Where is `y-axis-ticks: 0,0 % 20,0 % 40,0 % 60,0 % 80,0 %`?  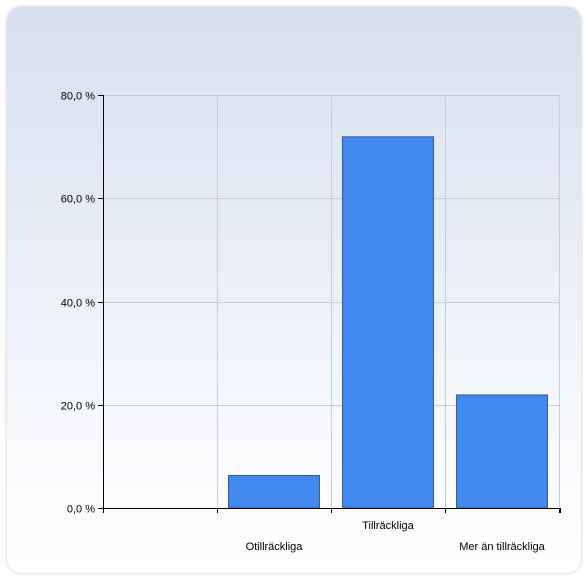 y-axis-ticks: 0,0 % 20,0 % 40,0 % 60,0 % 80,0 % is located at coordinates (78, 303).